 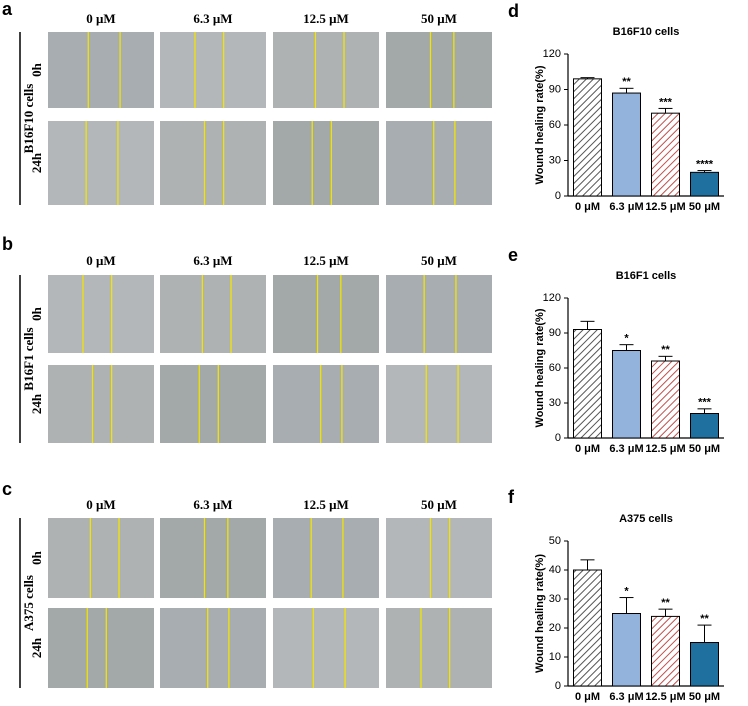 What do you see at coordinates (511, 497) in the screenshot?
I see `panel-label: f` at bounding box center [511, 497].